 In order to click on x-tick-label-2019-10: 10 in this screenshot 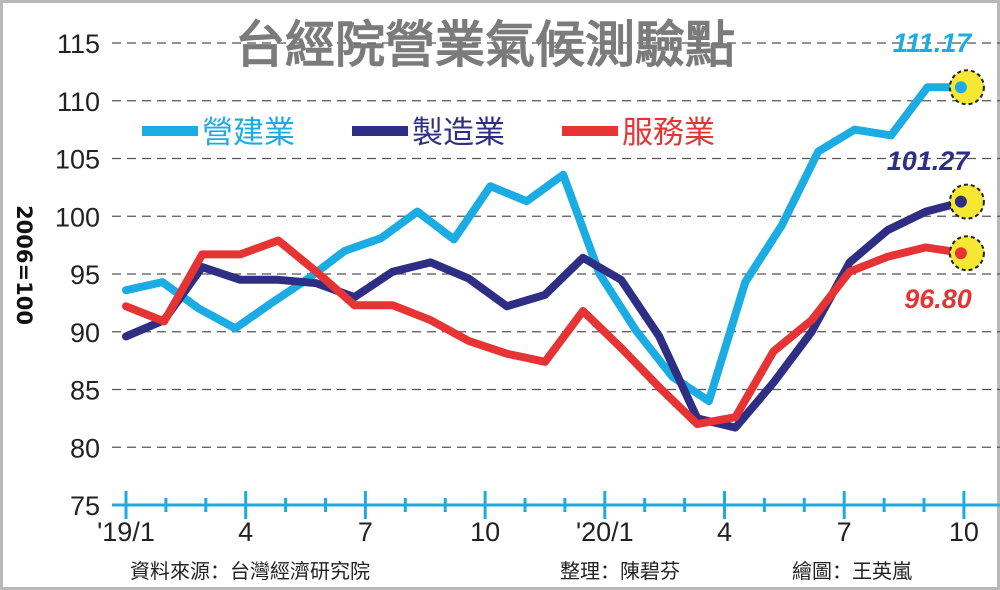, I will do `click(485, 532)`.